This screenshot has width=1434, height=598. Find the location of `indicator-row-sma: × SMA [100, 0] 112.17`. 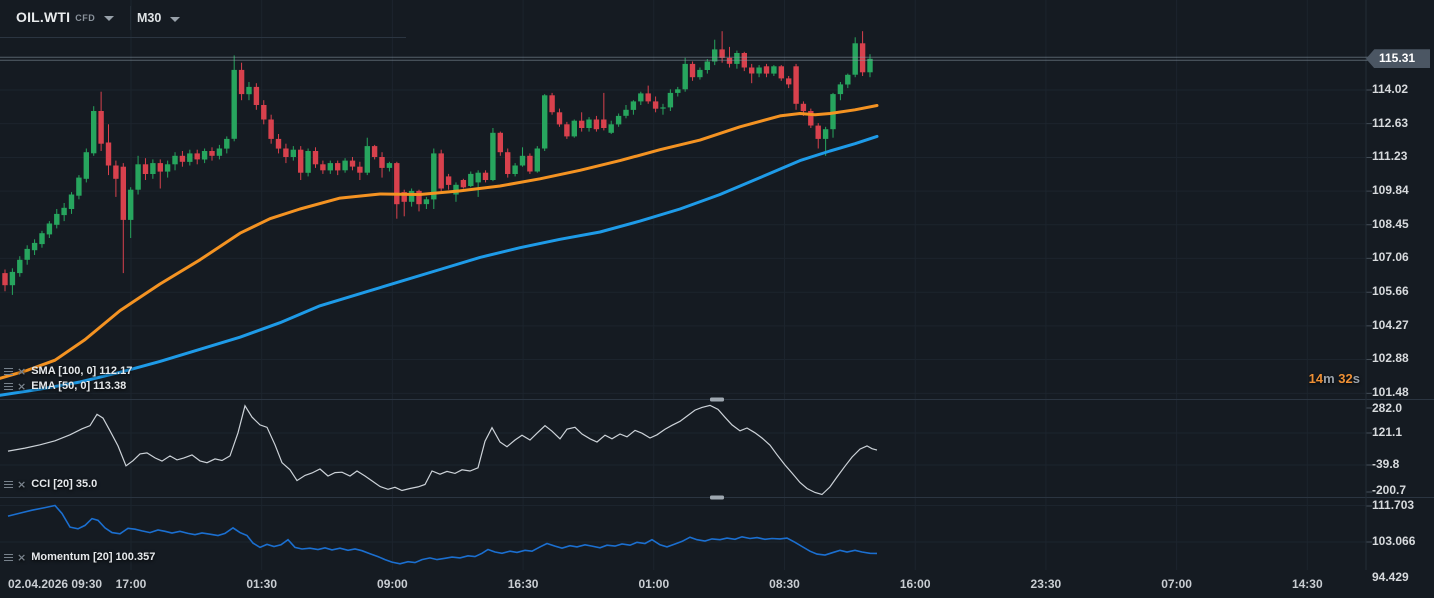

indicator-row-sma: × SMA [100, 0] 112.17 is located at coordinates (68, 371).